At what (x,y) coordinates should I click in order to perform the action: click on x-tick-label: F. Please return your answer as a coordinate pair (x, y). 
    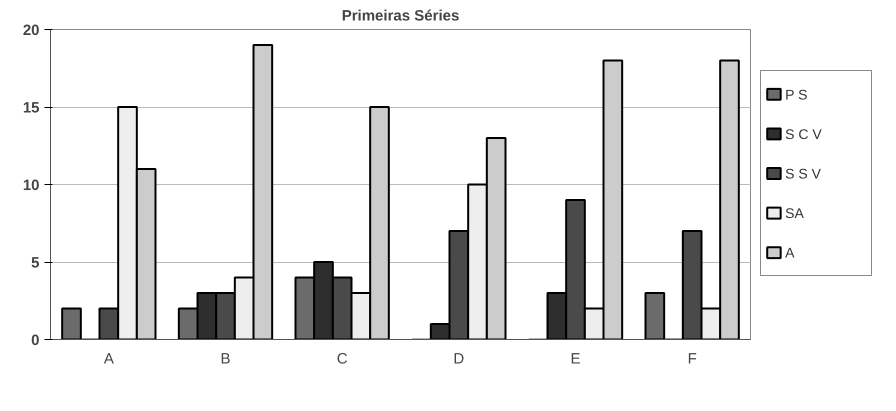
    Looking at the image, I should click on (692, 359).